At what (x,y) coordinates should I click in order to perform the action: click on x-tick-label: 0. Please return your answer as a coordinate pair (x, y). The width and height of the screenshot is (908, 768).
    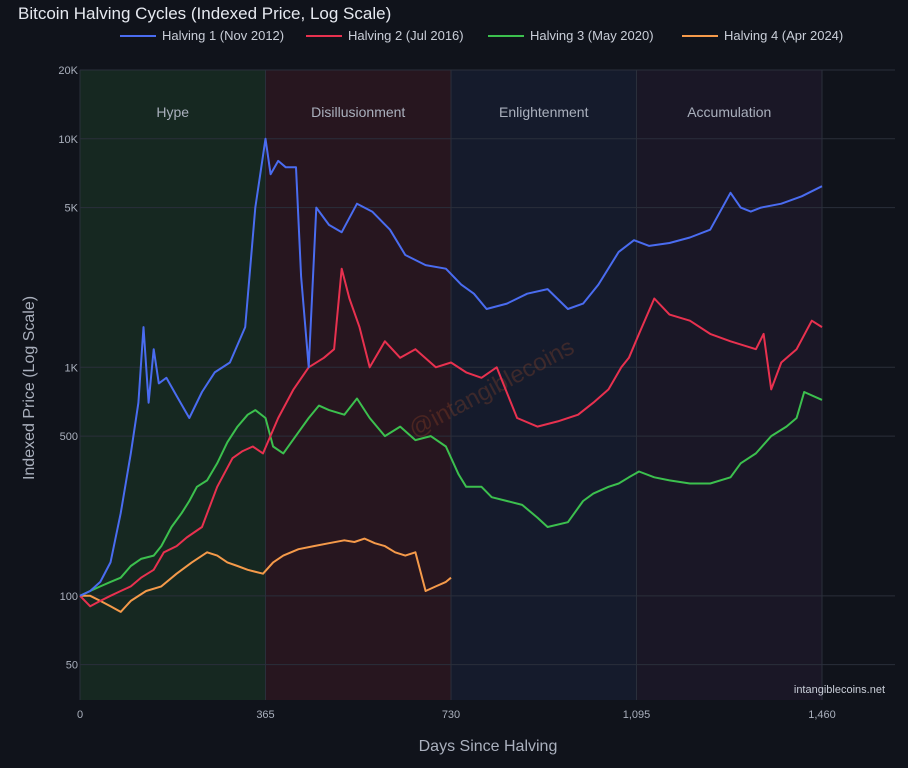
    Looking at the image, I should click on (80, 715).